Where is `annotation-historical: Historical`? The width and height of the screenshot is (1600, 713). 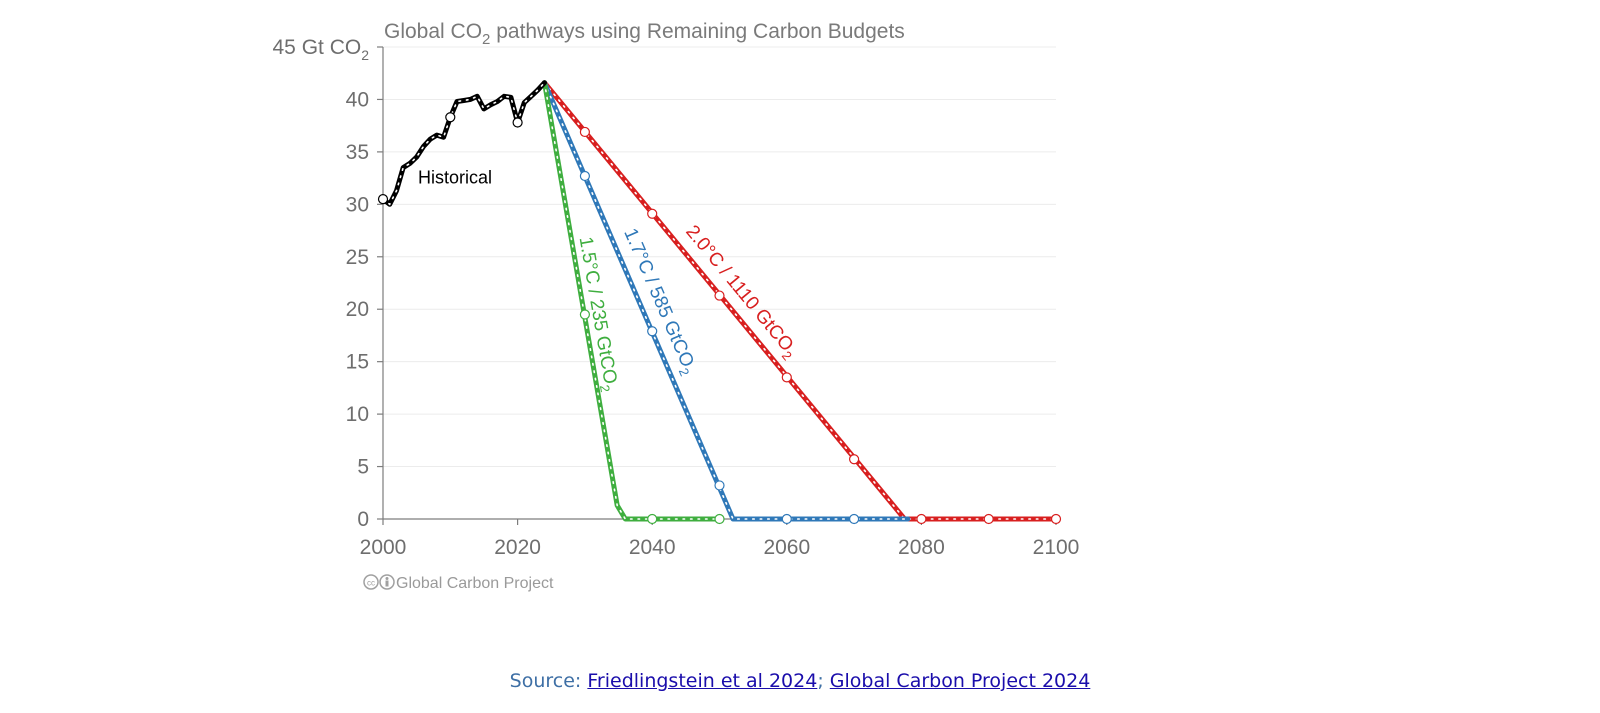
annotation-historical: Historical is located at coordinates (455, 177).